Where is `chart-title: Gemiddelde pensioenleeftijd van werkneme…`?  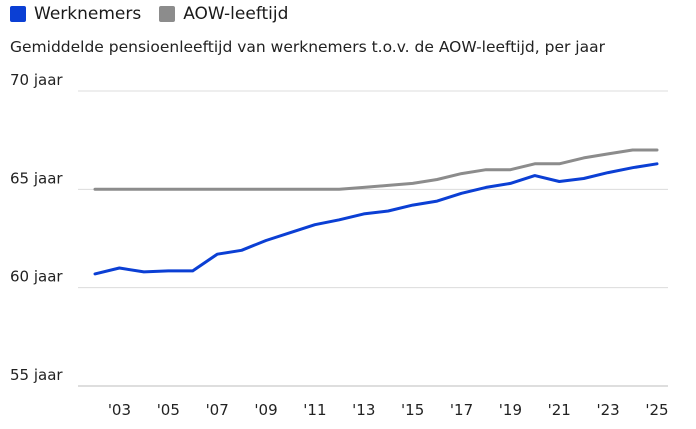 chart-title: Gemiddelde pensioenleeftijd van werkneme… is located at coordinates (307, 47).